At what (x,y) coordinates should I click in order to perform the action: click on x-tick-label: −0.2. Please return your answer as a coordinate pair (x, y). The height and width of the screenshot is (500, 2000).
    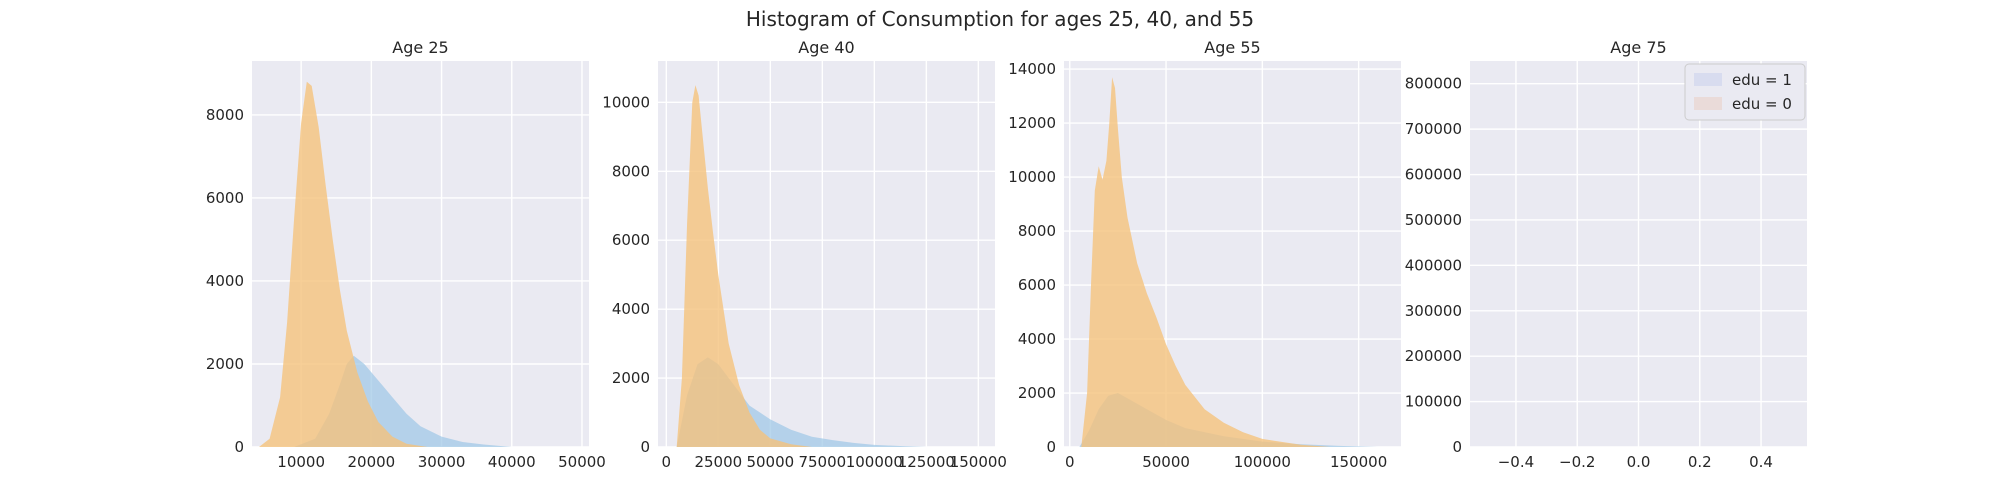
    Looking at the image, I should click on (1577, 462).